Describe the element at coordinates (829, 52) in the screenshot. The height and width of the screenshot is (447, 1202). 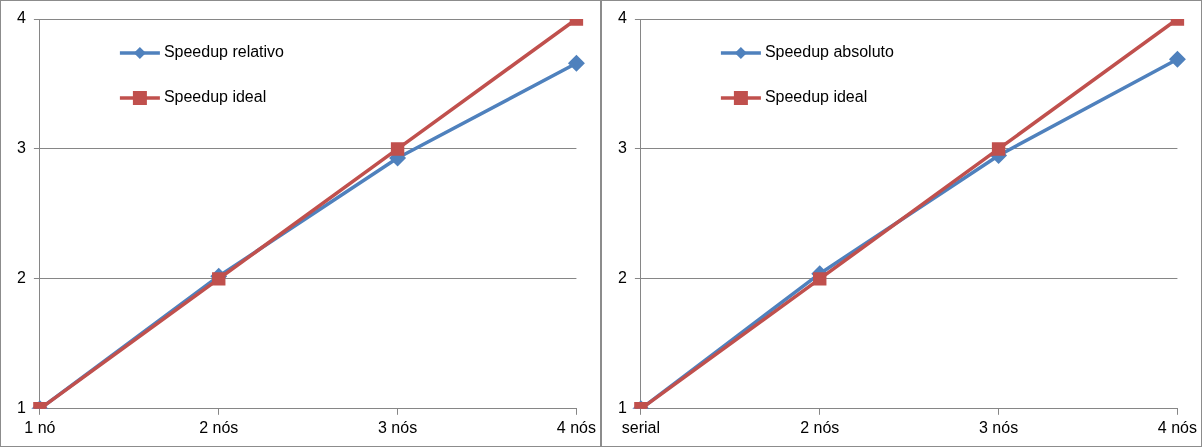
I see `legend-label: Speedup absoluto` at that location.